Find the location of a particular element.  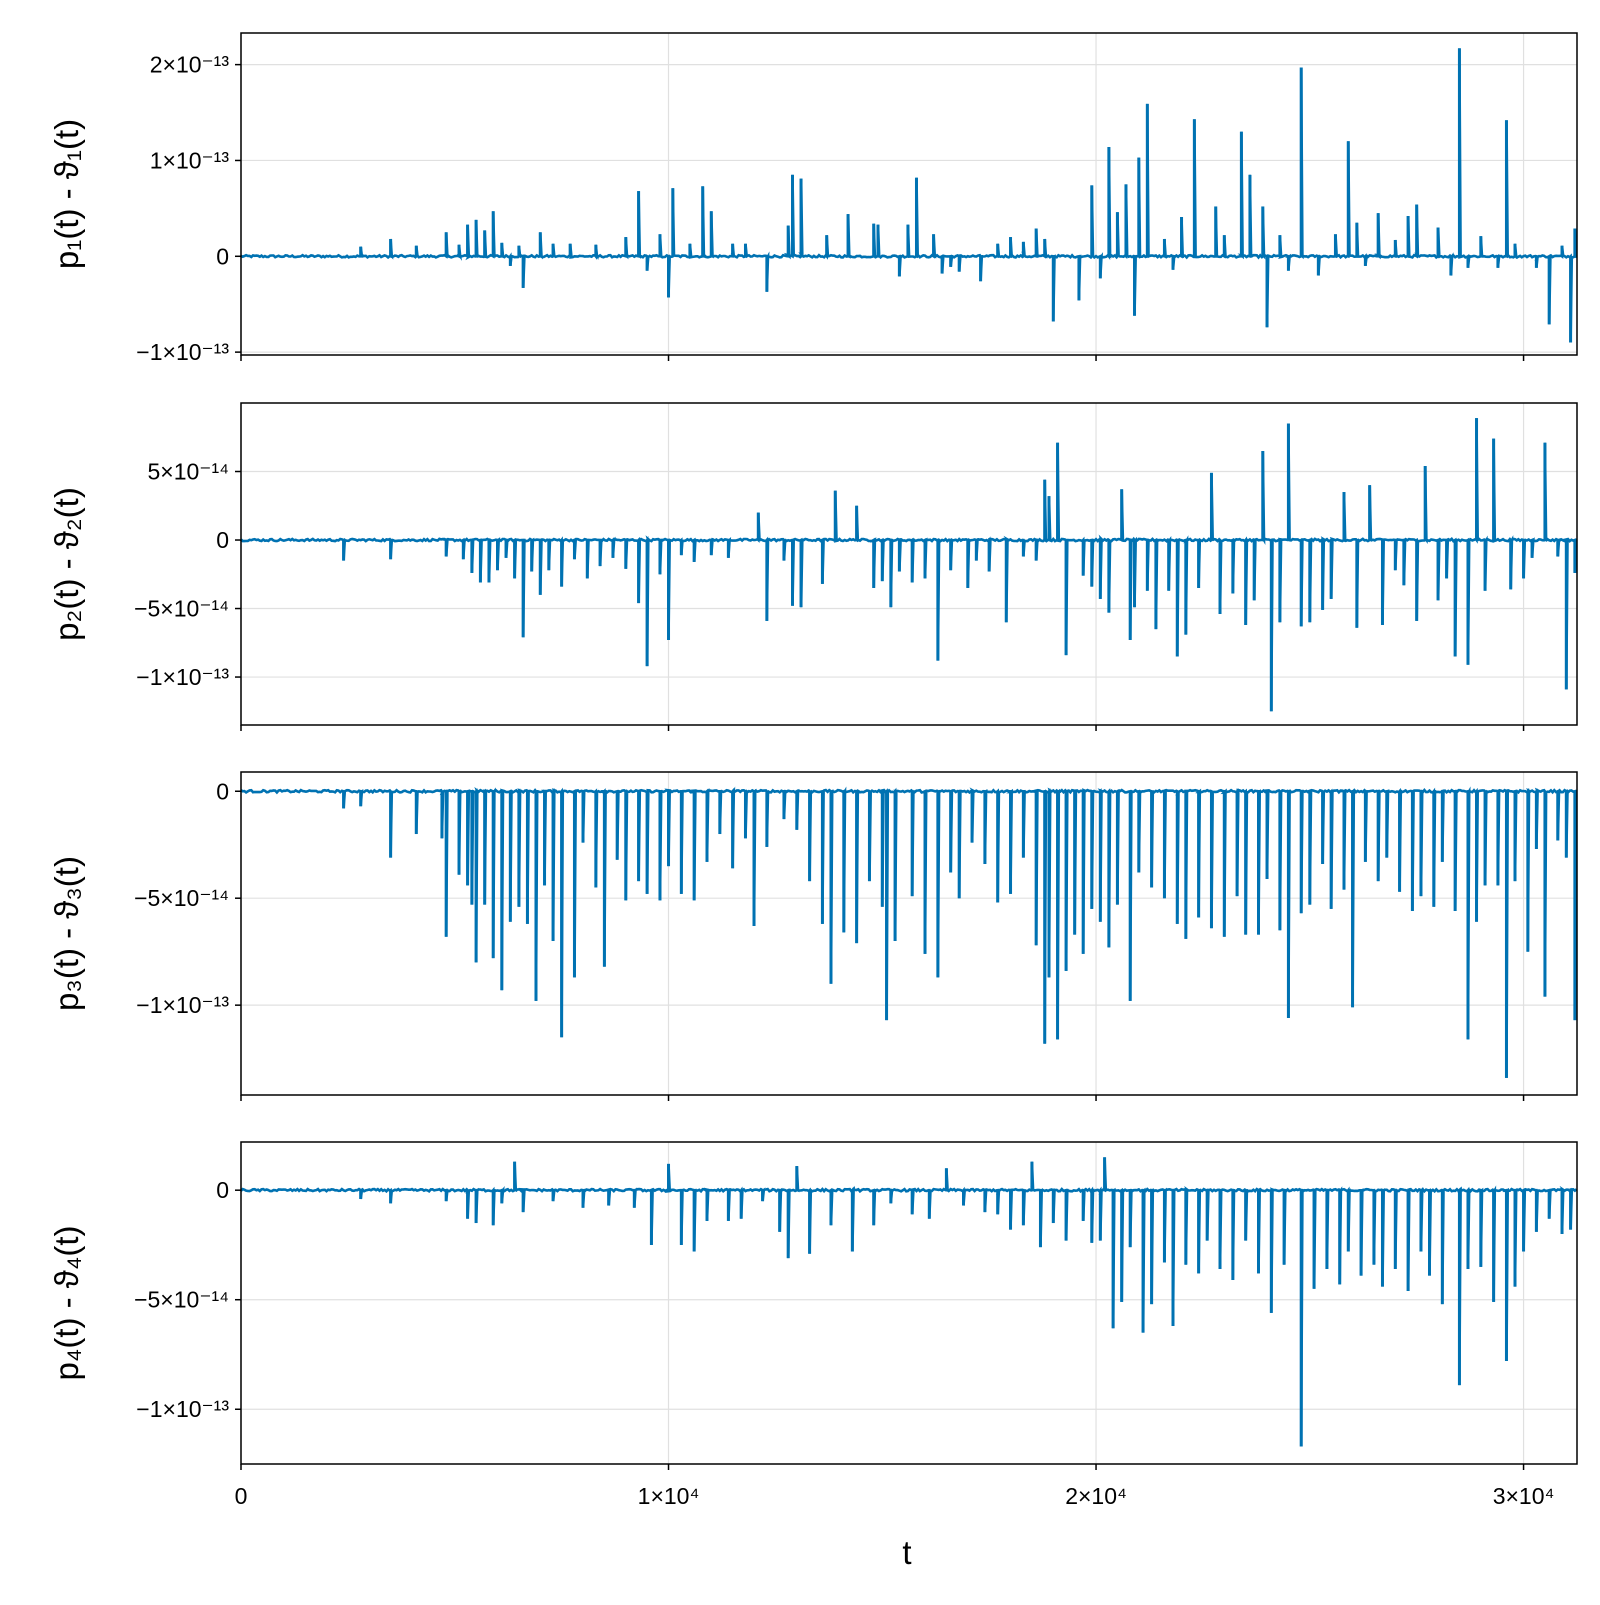

y-tick-label: 2×10⁻¹³ is located at coordinates (190, 65).